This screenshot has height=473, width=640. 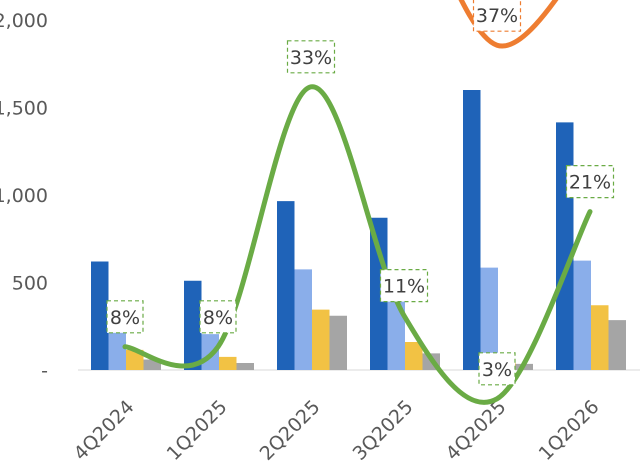 What do you see at coordinates (569, 430) in the screenshot?
I see `category-label: 1Q2026` at bounding box center [569, 430].